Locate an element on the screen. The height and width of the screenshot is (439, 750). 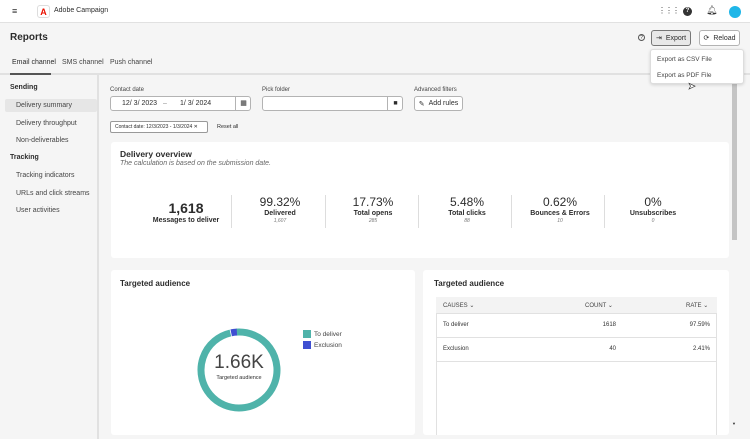
reload-icon: ⟳ is located at coordinates (706, 38).